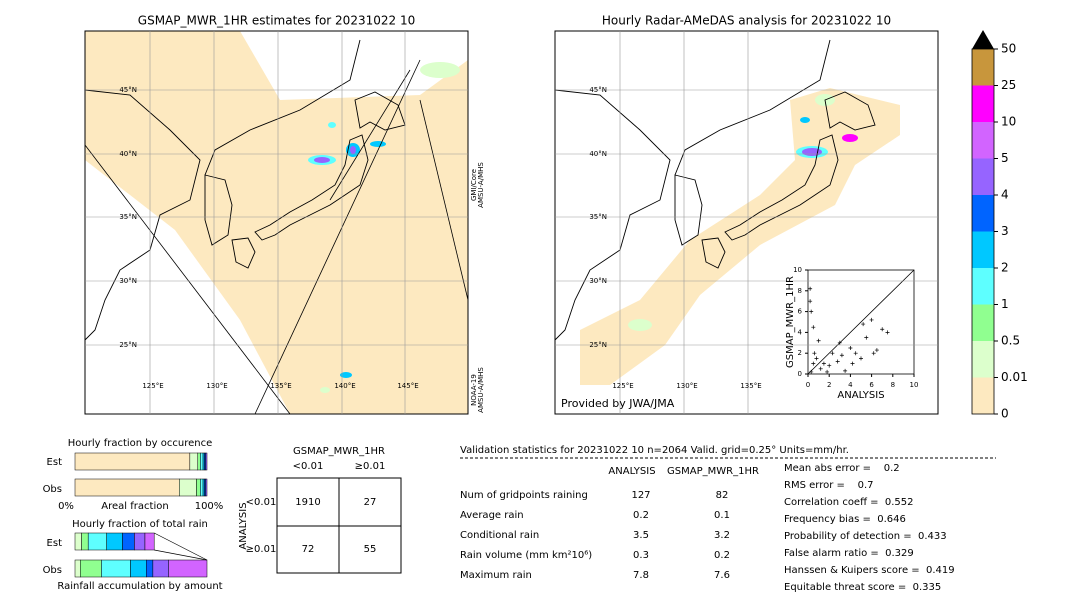  Describe the element at coordinates (181, 555) in the screenshot. I see `connector` at that location.